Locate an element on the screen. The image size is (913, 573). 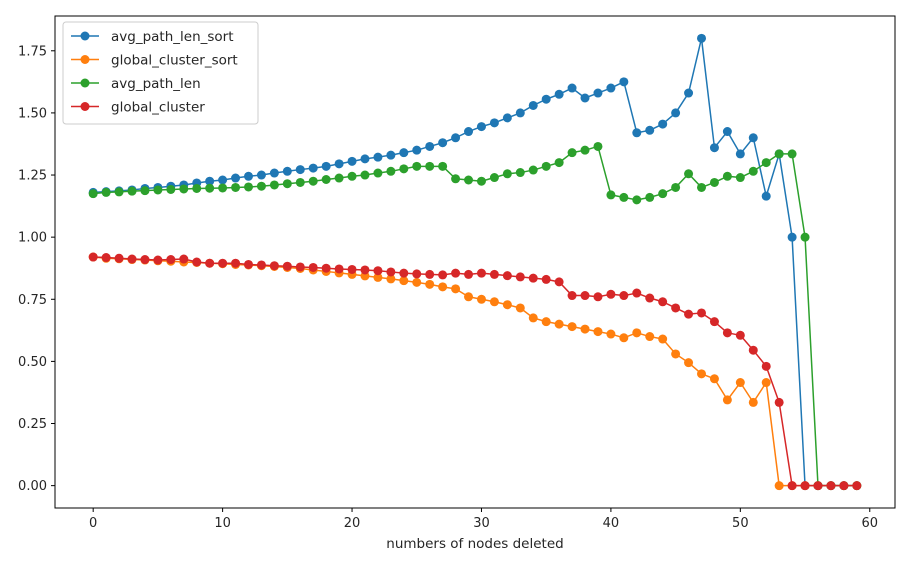
y-tick-label: 0.25 is located at coordinates (32, 424).